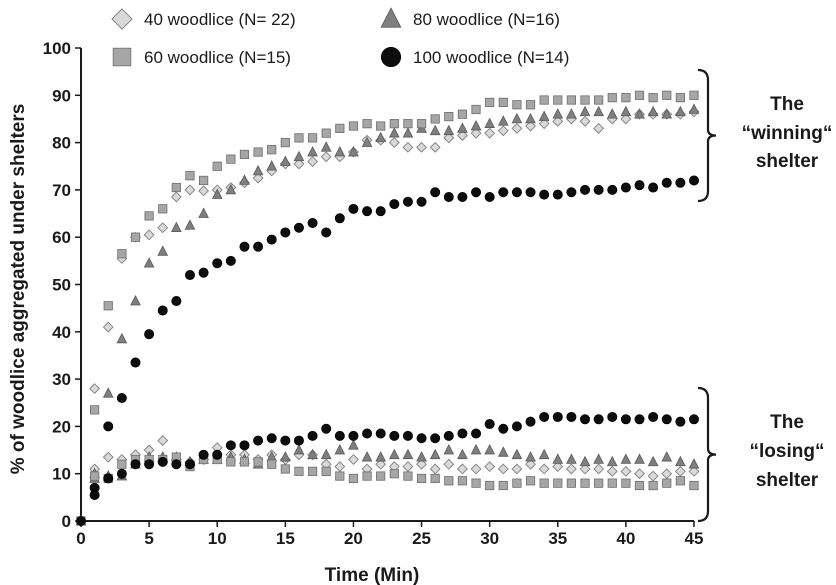 This screenshot has height=585, width=836. What do you see at coordinates (57, 48) in the screenshot?
I see `y-tick-label: 100` at bounding box center [57, 48].